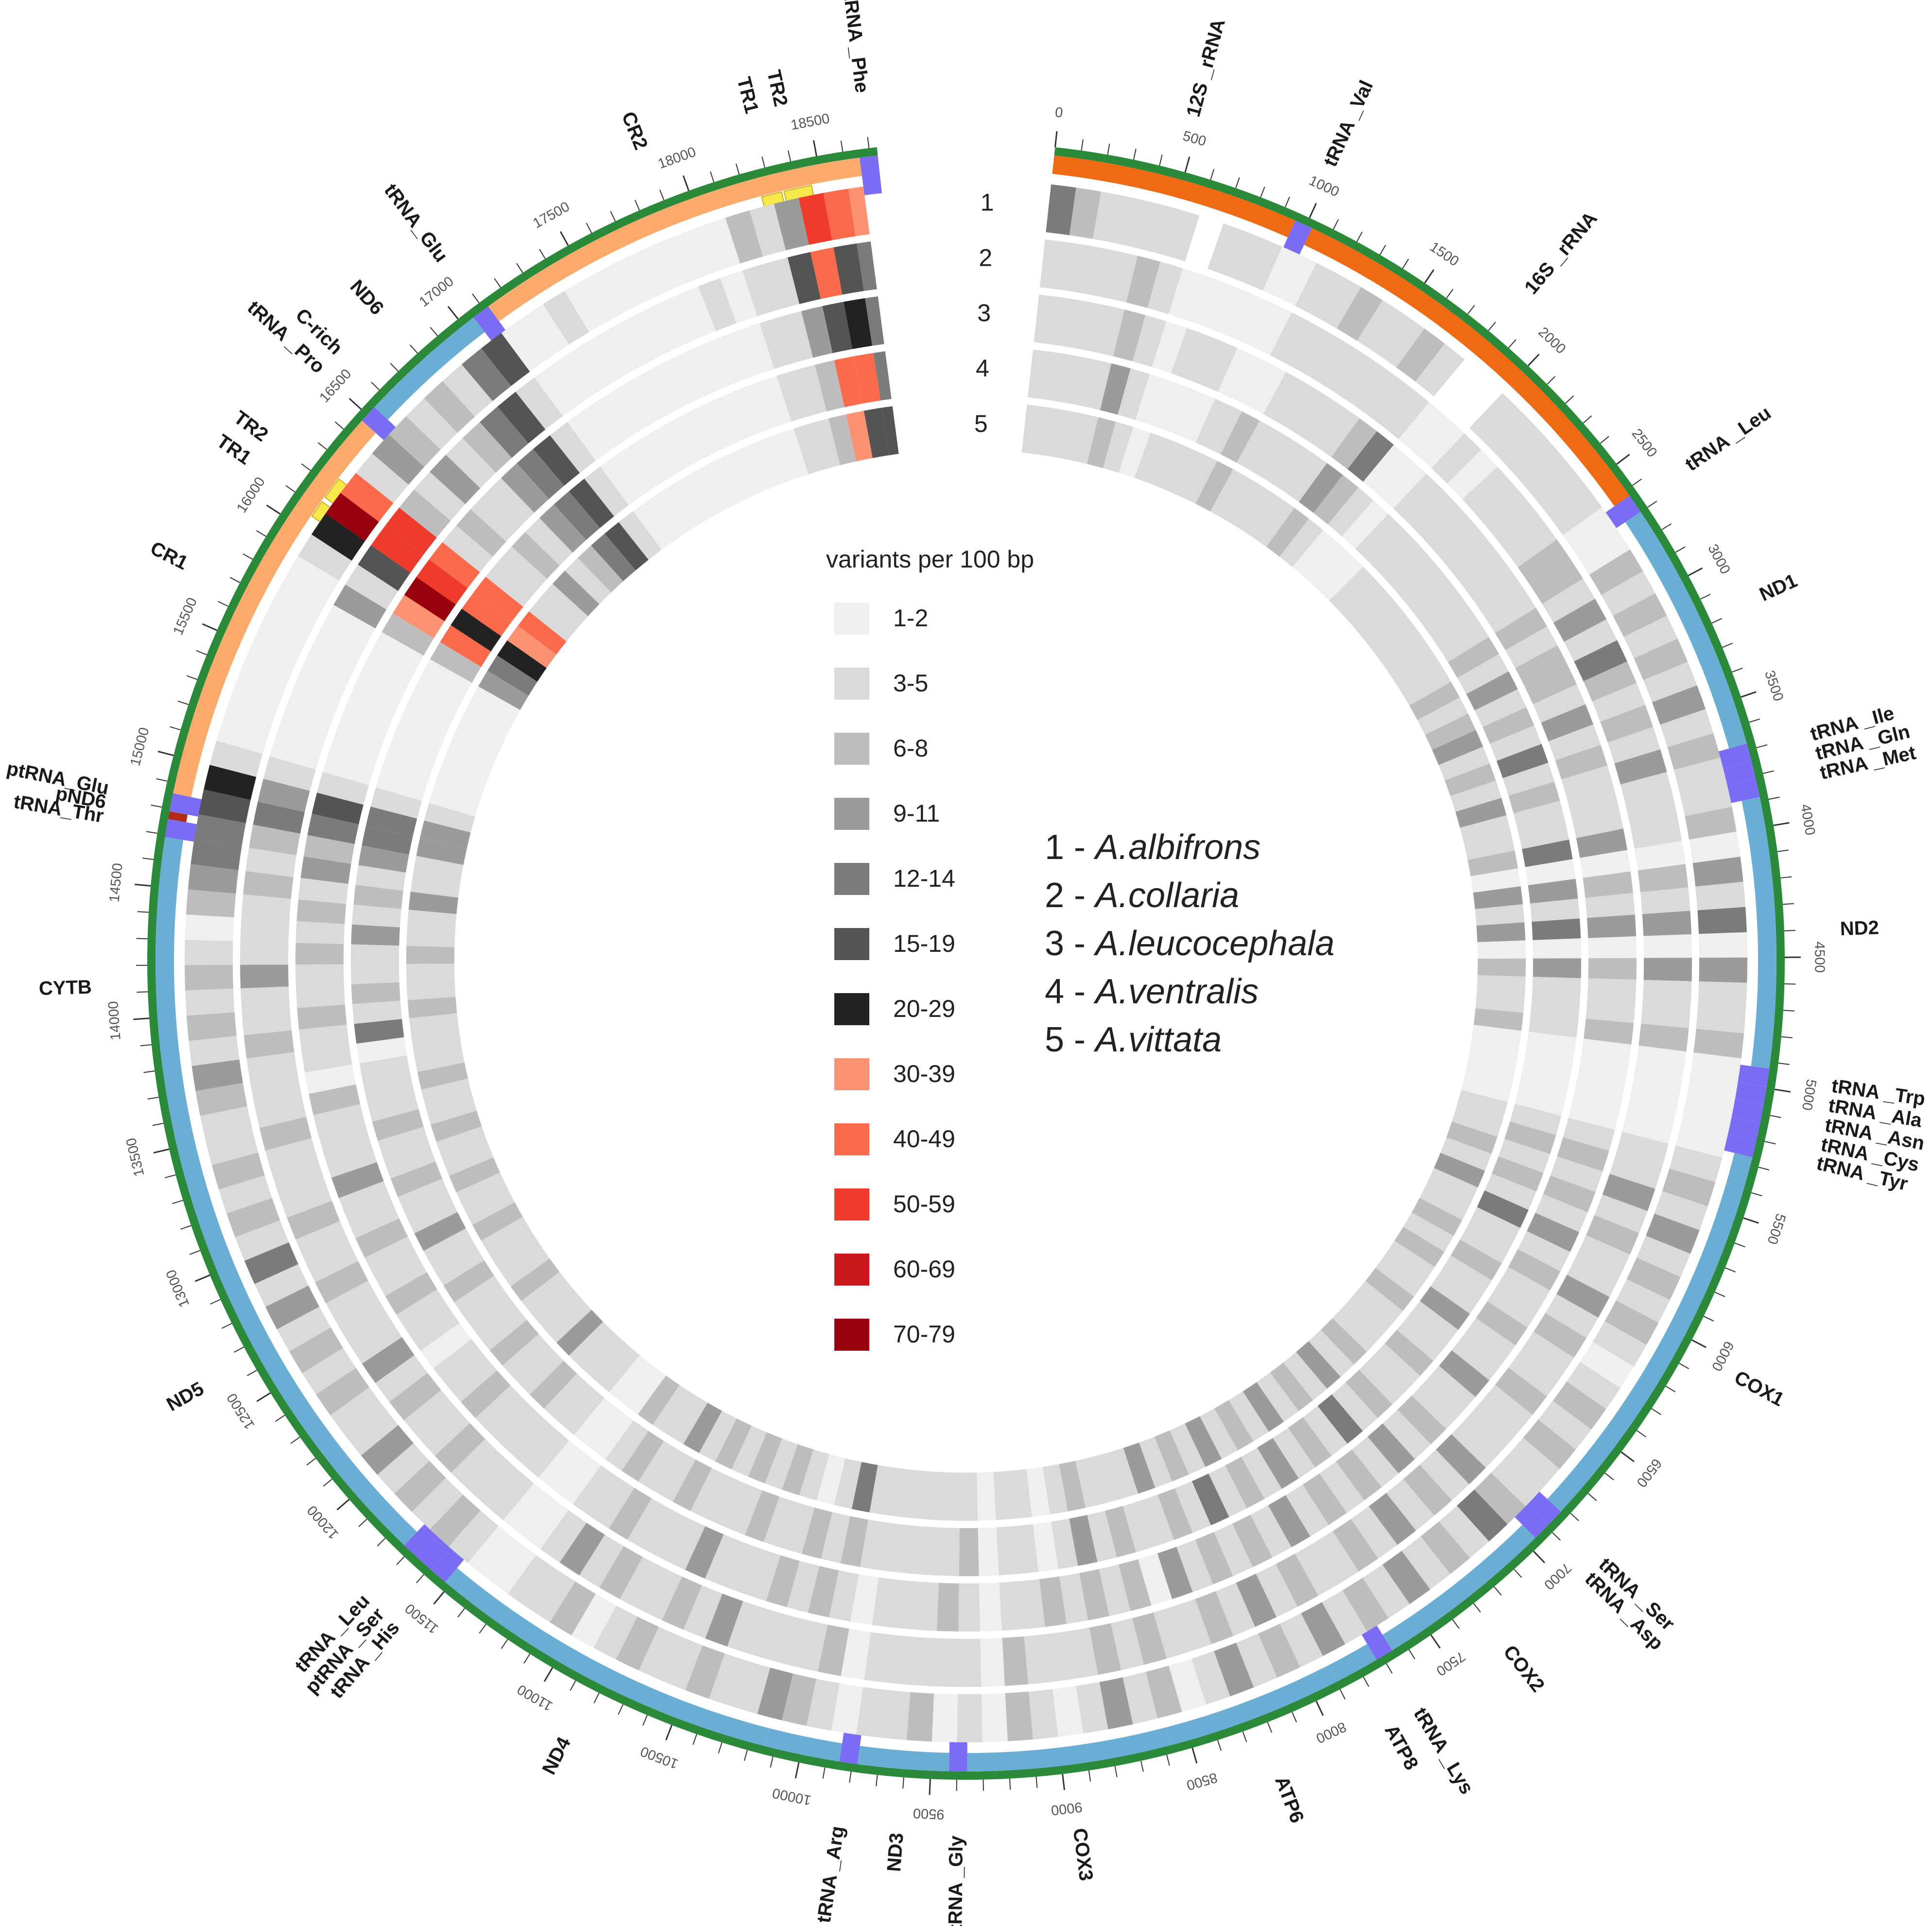  I want to click on legend-label: 40-49, so click(924, 1138).